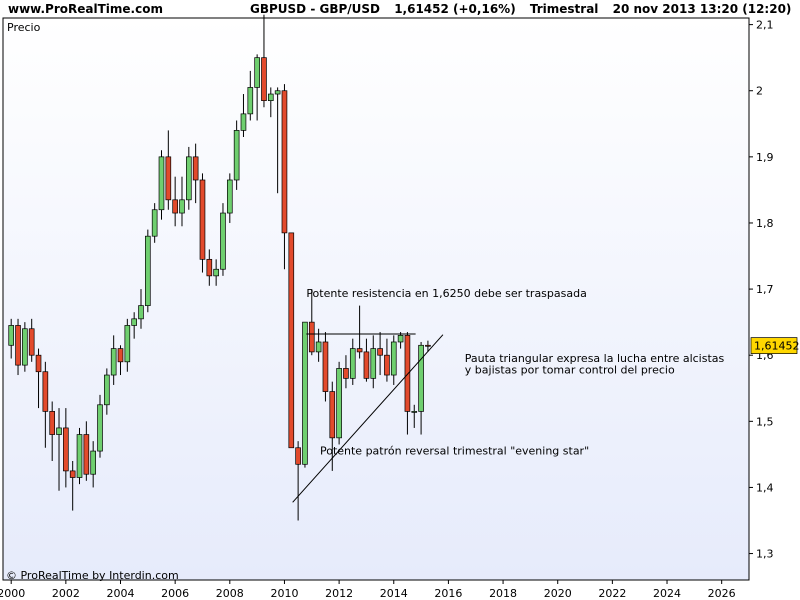 The height and width of the screenshot is (600, 800). What do you see at coordinates (765, 487) in the screenshot?
I see `y-tick-label: 1,4` at bounding box center [765, 487].